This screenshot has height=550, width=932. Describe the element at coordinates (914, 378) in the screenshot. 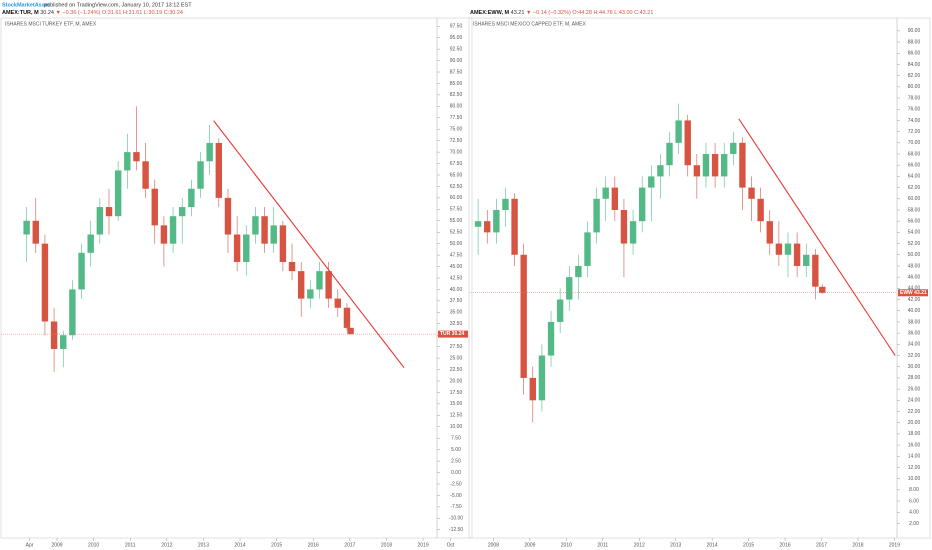

I see `y-tick-label: 28.00` at that location.